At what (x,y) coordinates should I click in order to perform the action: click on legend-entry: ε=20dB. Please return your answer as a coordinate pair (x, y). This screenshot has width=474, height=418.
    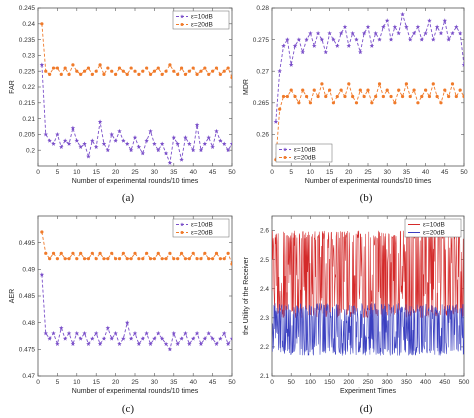
    Looking at the image, I should click on (194, 25).